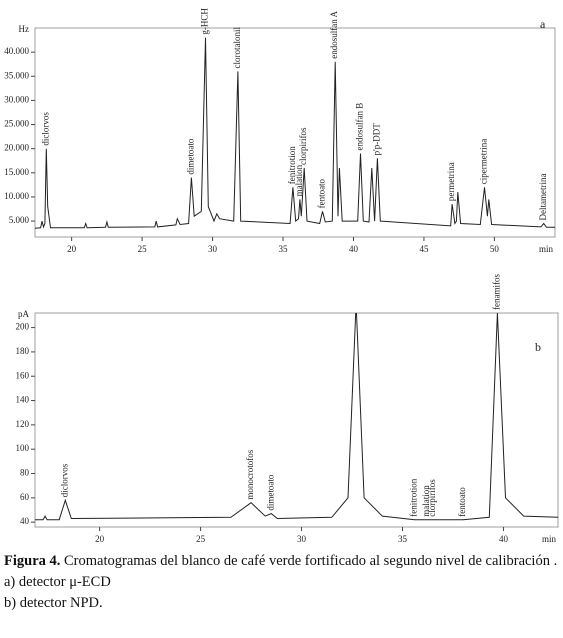 This screenshot has height=638, width=563. Describe the element at coordinates (19, 220) in the screenshot. I see `y-tick-label: 5.000` at that location.